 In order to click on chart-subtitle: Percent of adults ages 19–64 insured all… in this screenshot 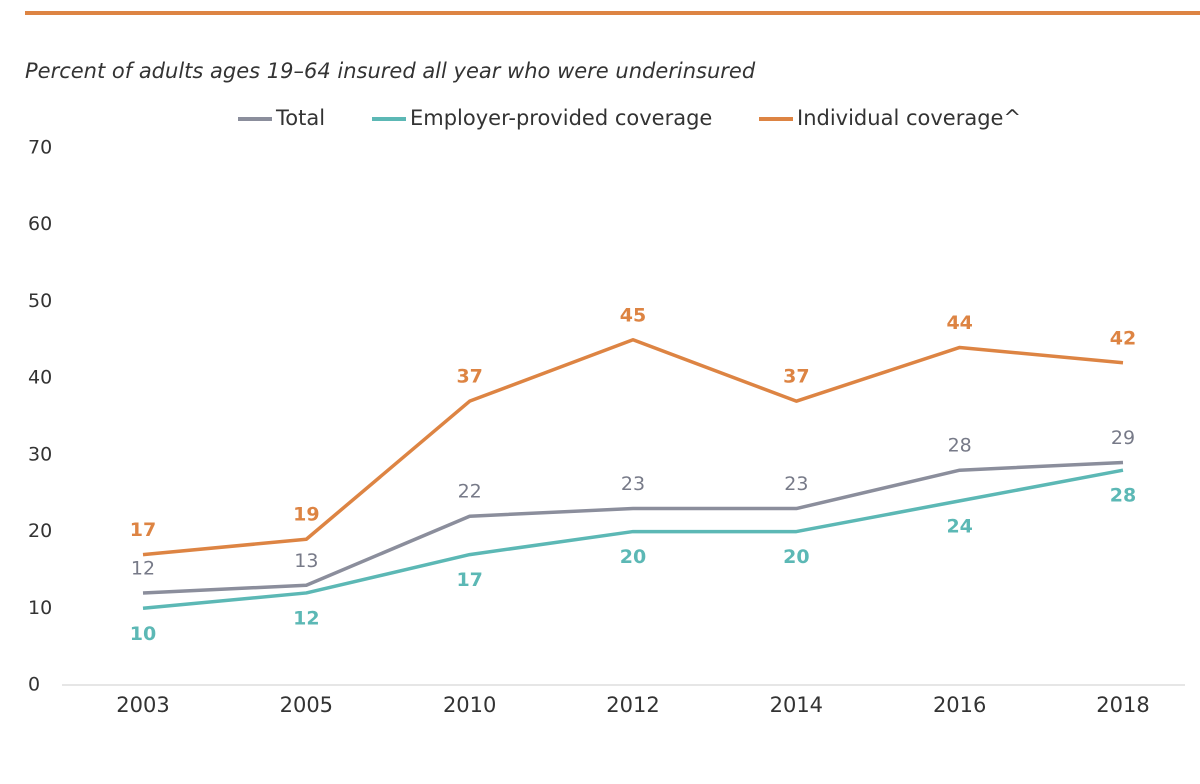, I will do `click(390, 71)`.